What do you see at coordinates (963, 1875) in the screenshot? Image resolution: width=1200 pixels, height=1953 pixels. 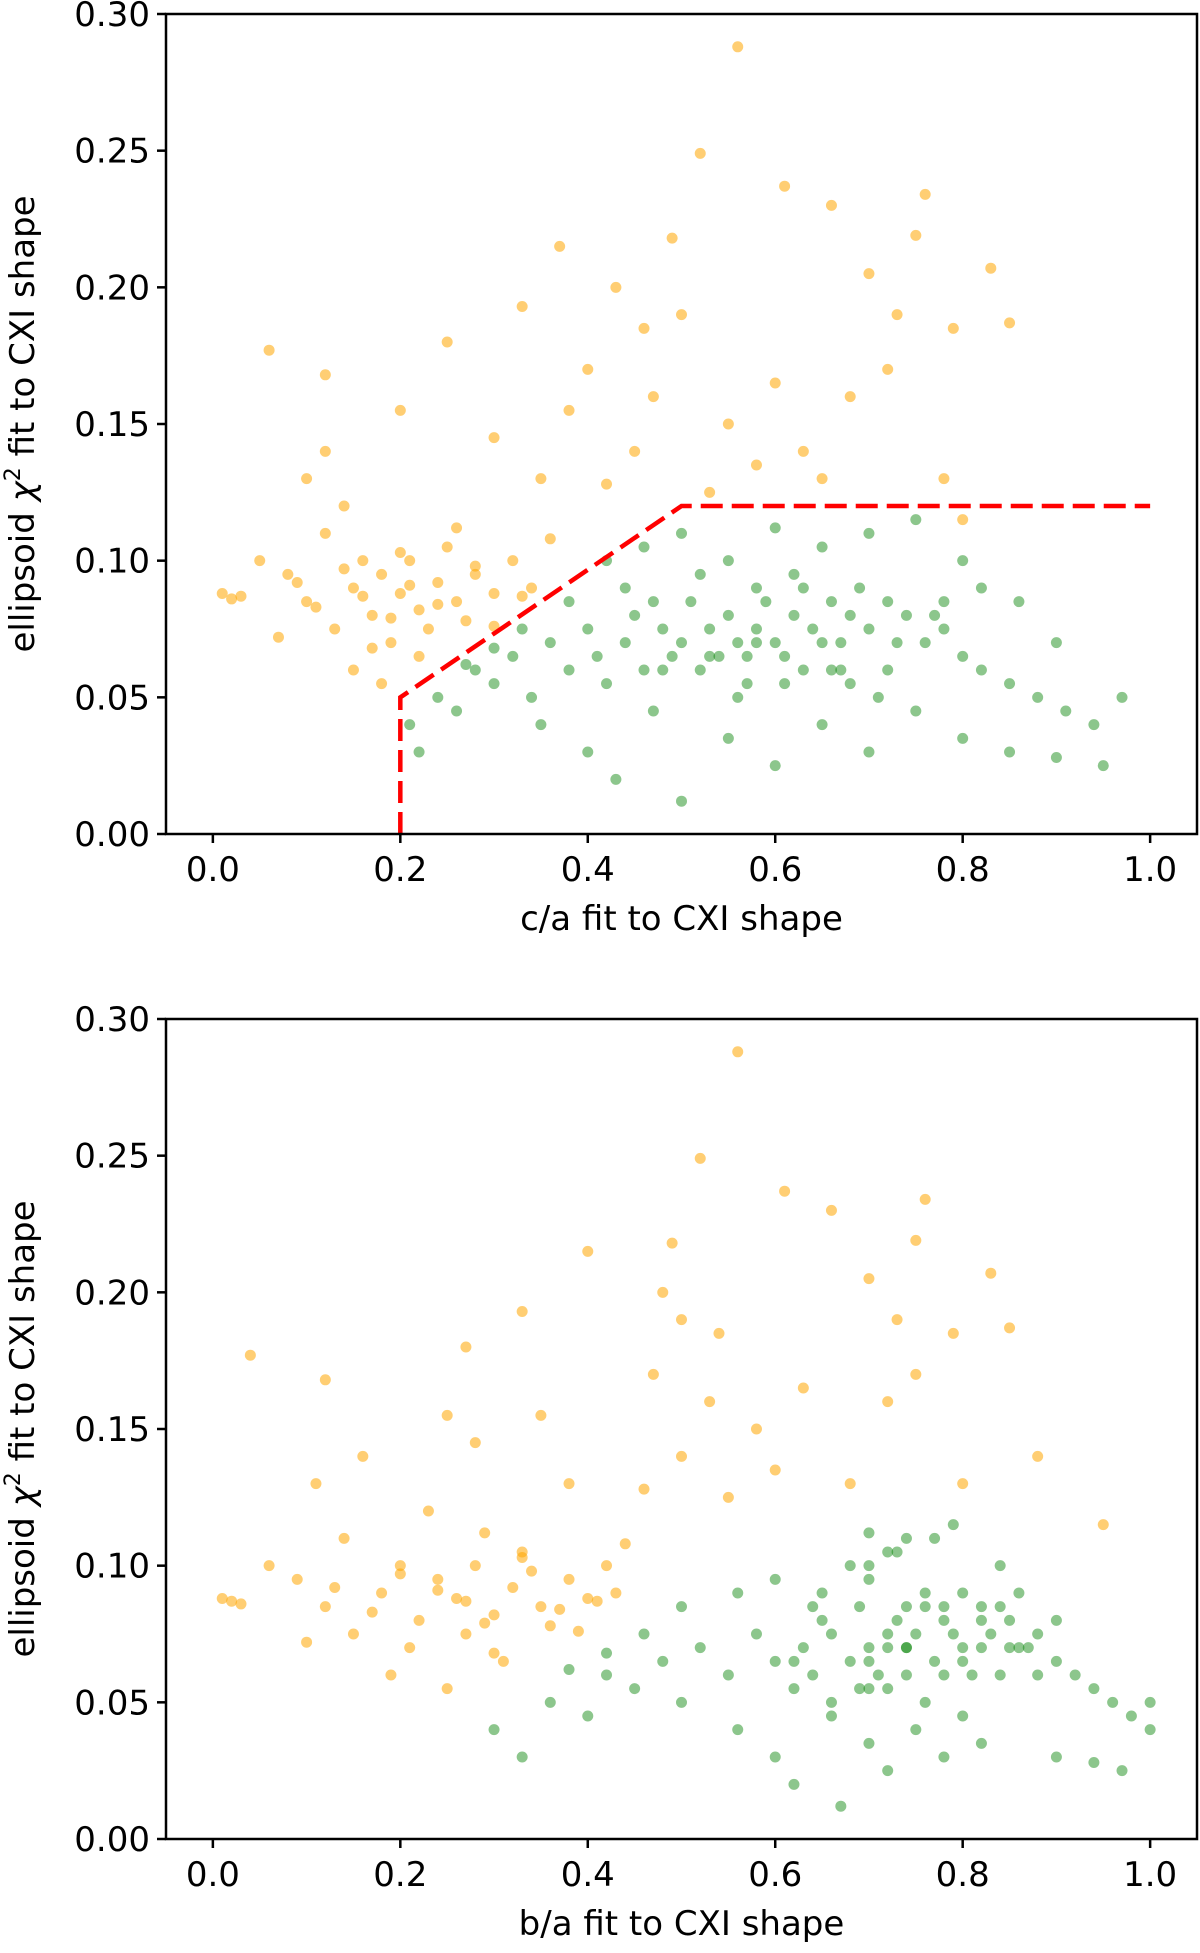 I see `x-tick-label: 0.8` at bounding box center [963, 1875].